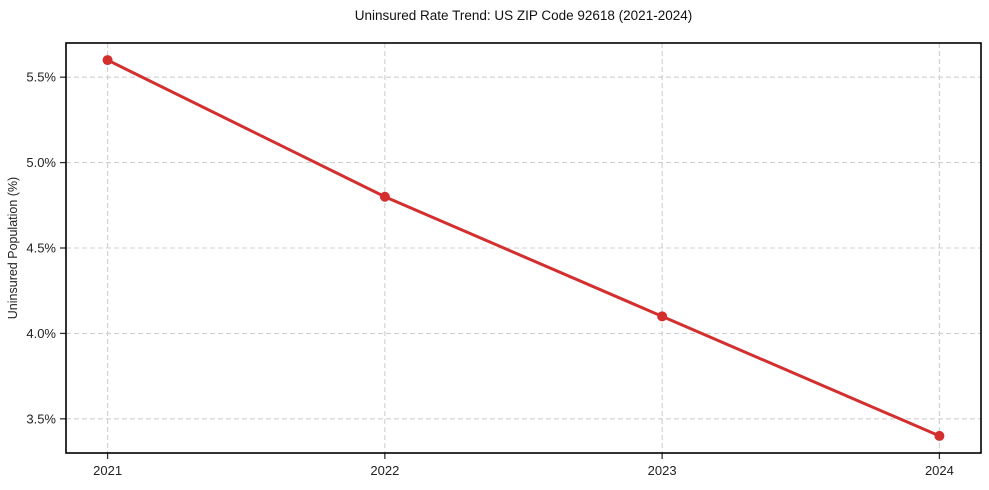 The height and width of the screenshot is (490, 989). What do you see at coordinates (939, 470) in the screenshot?
I see `x-tick-label: 2024` at bounding box center [939, 470].